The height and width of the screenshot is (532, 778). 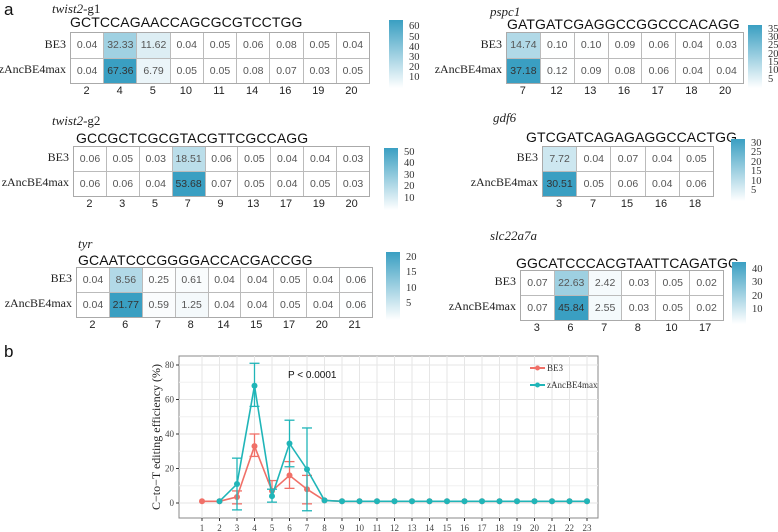 What do you see at coordinates (560, 159) in the screenshot?
I see `heatmap-cell: 7.72` at bounding box center [560, 159].